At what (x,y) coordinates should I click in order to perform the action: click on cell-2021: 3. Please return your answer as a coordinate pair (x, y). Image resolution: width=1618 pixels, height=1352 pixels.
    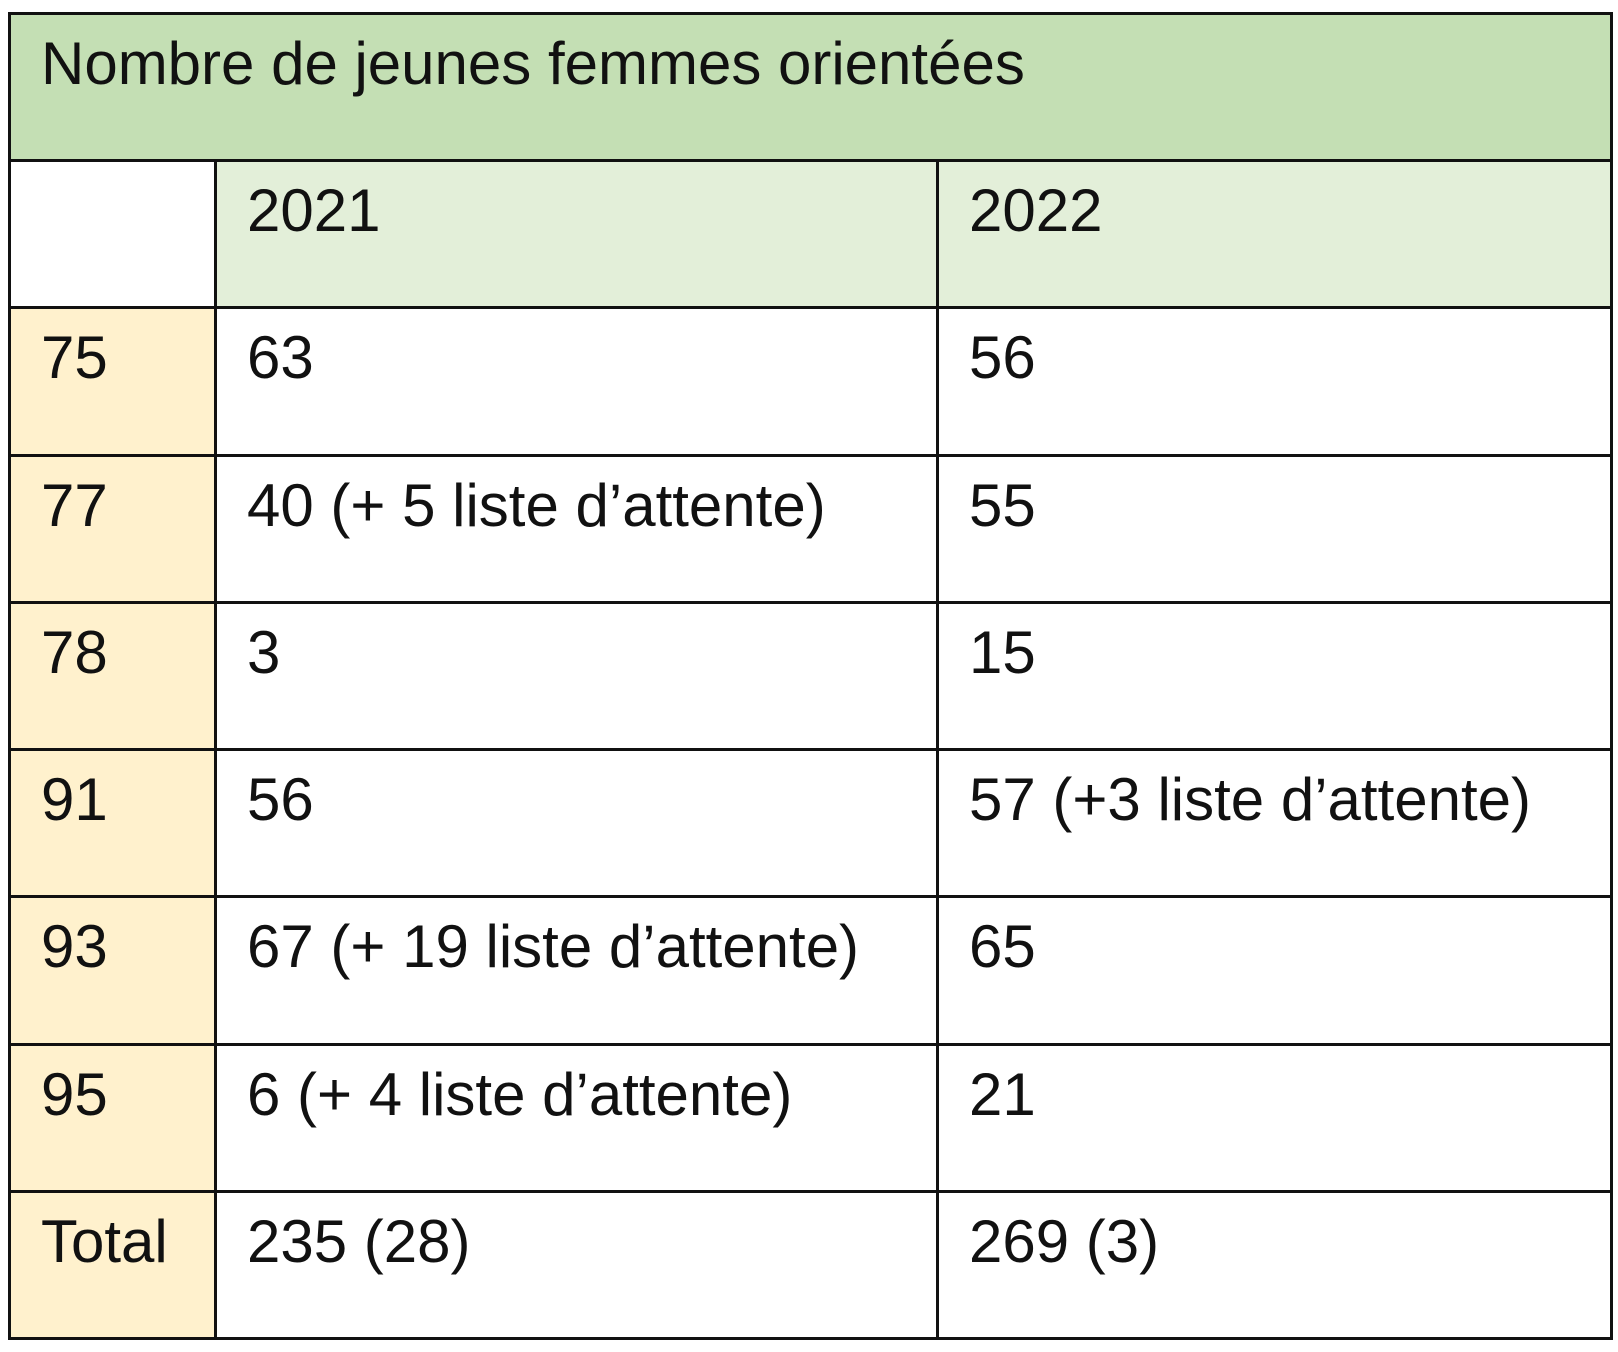
    Looking at the image, I should click on (576, 676).